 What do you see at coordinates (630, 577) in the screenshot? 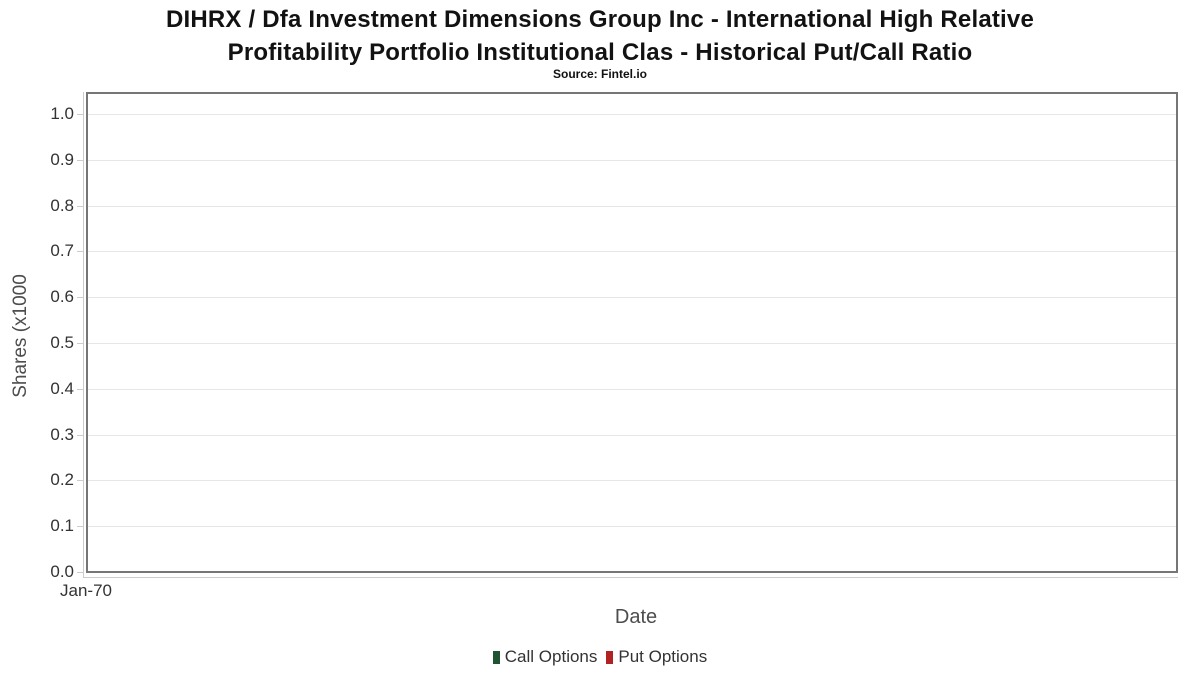
I see `x-axis-line` at bounding box center [630, 577].